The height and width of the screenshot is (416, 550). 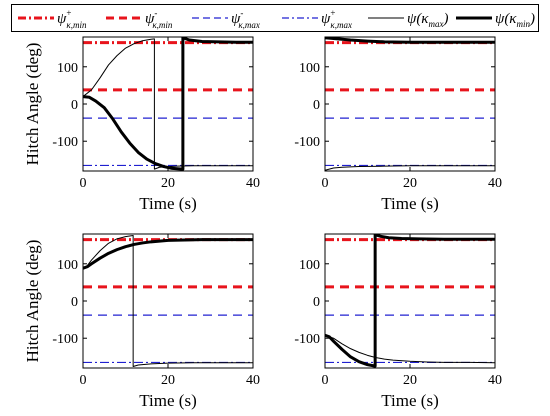 I want to click on legend-label: ψ- κ,min, so click(x=159, y=19).